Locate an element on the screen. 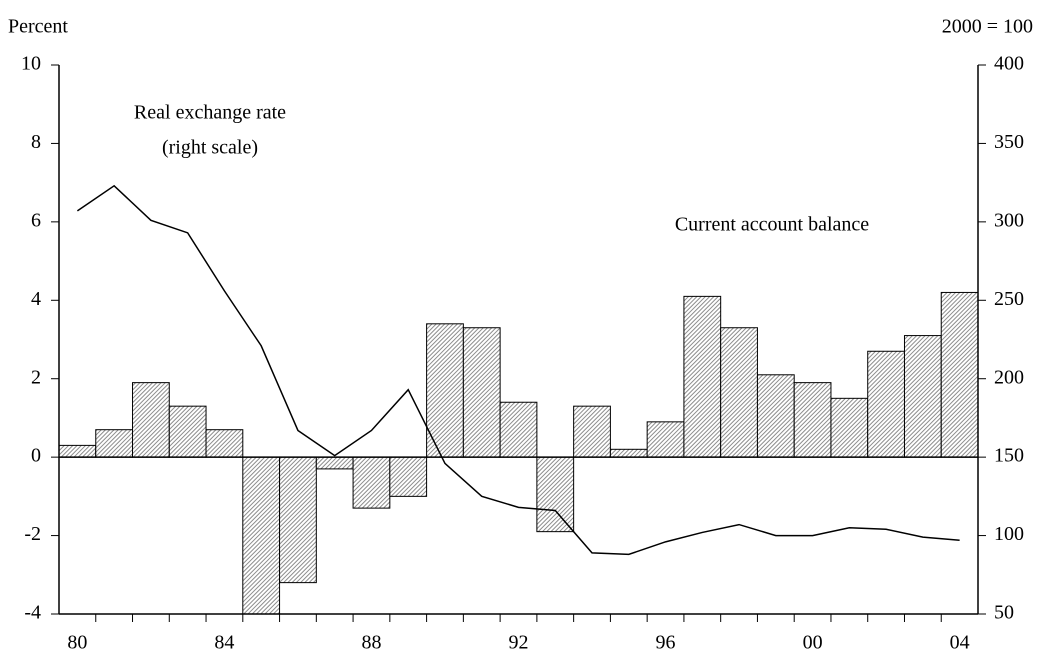 The height and width of the screenshot is (662, 1041). x-tick-label: 96 is located at coordinates (666, 643).